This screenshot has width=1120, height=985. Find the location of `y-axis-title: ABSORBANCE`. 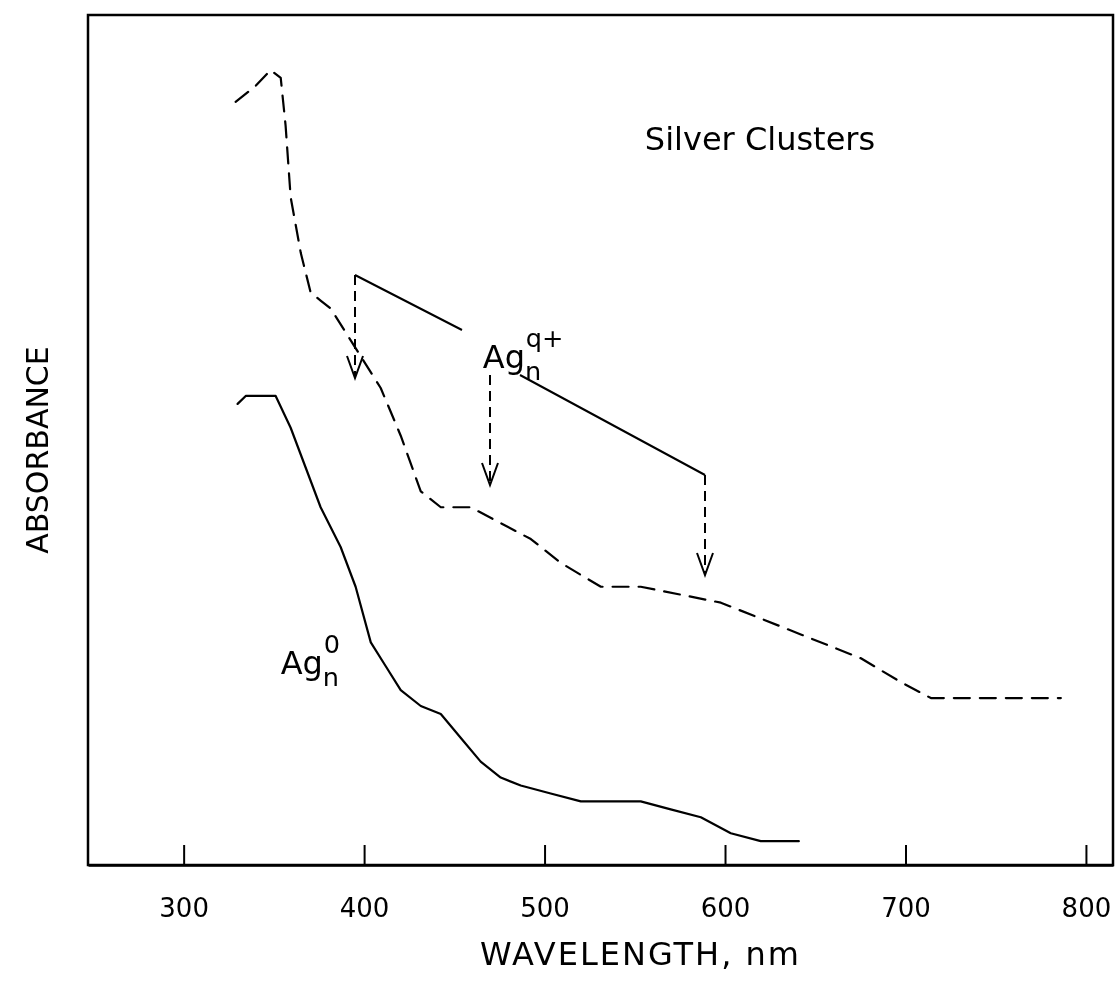

y-axis-title: ABSORBANCE is located at coordinates (37, 450).